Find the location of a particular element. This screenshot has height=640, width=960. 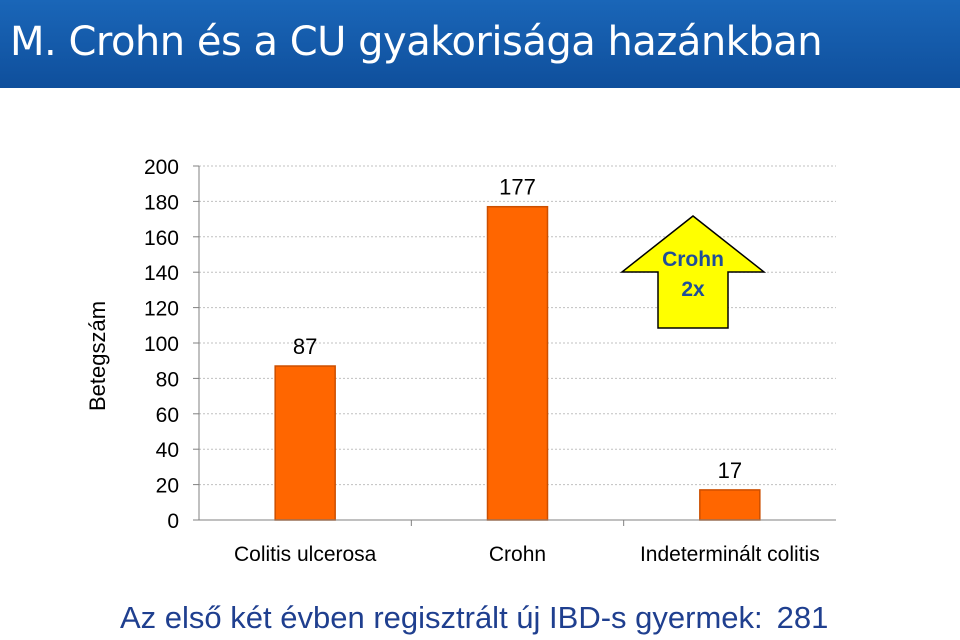

y-tick-label: 0 is located at coordinates (173, 521).